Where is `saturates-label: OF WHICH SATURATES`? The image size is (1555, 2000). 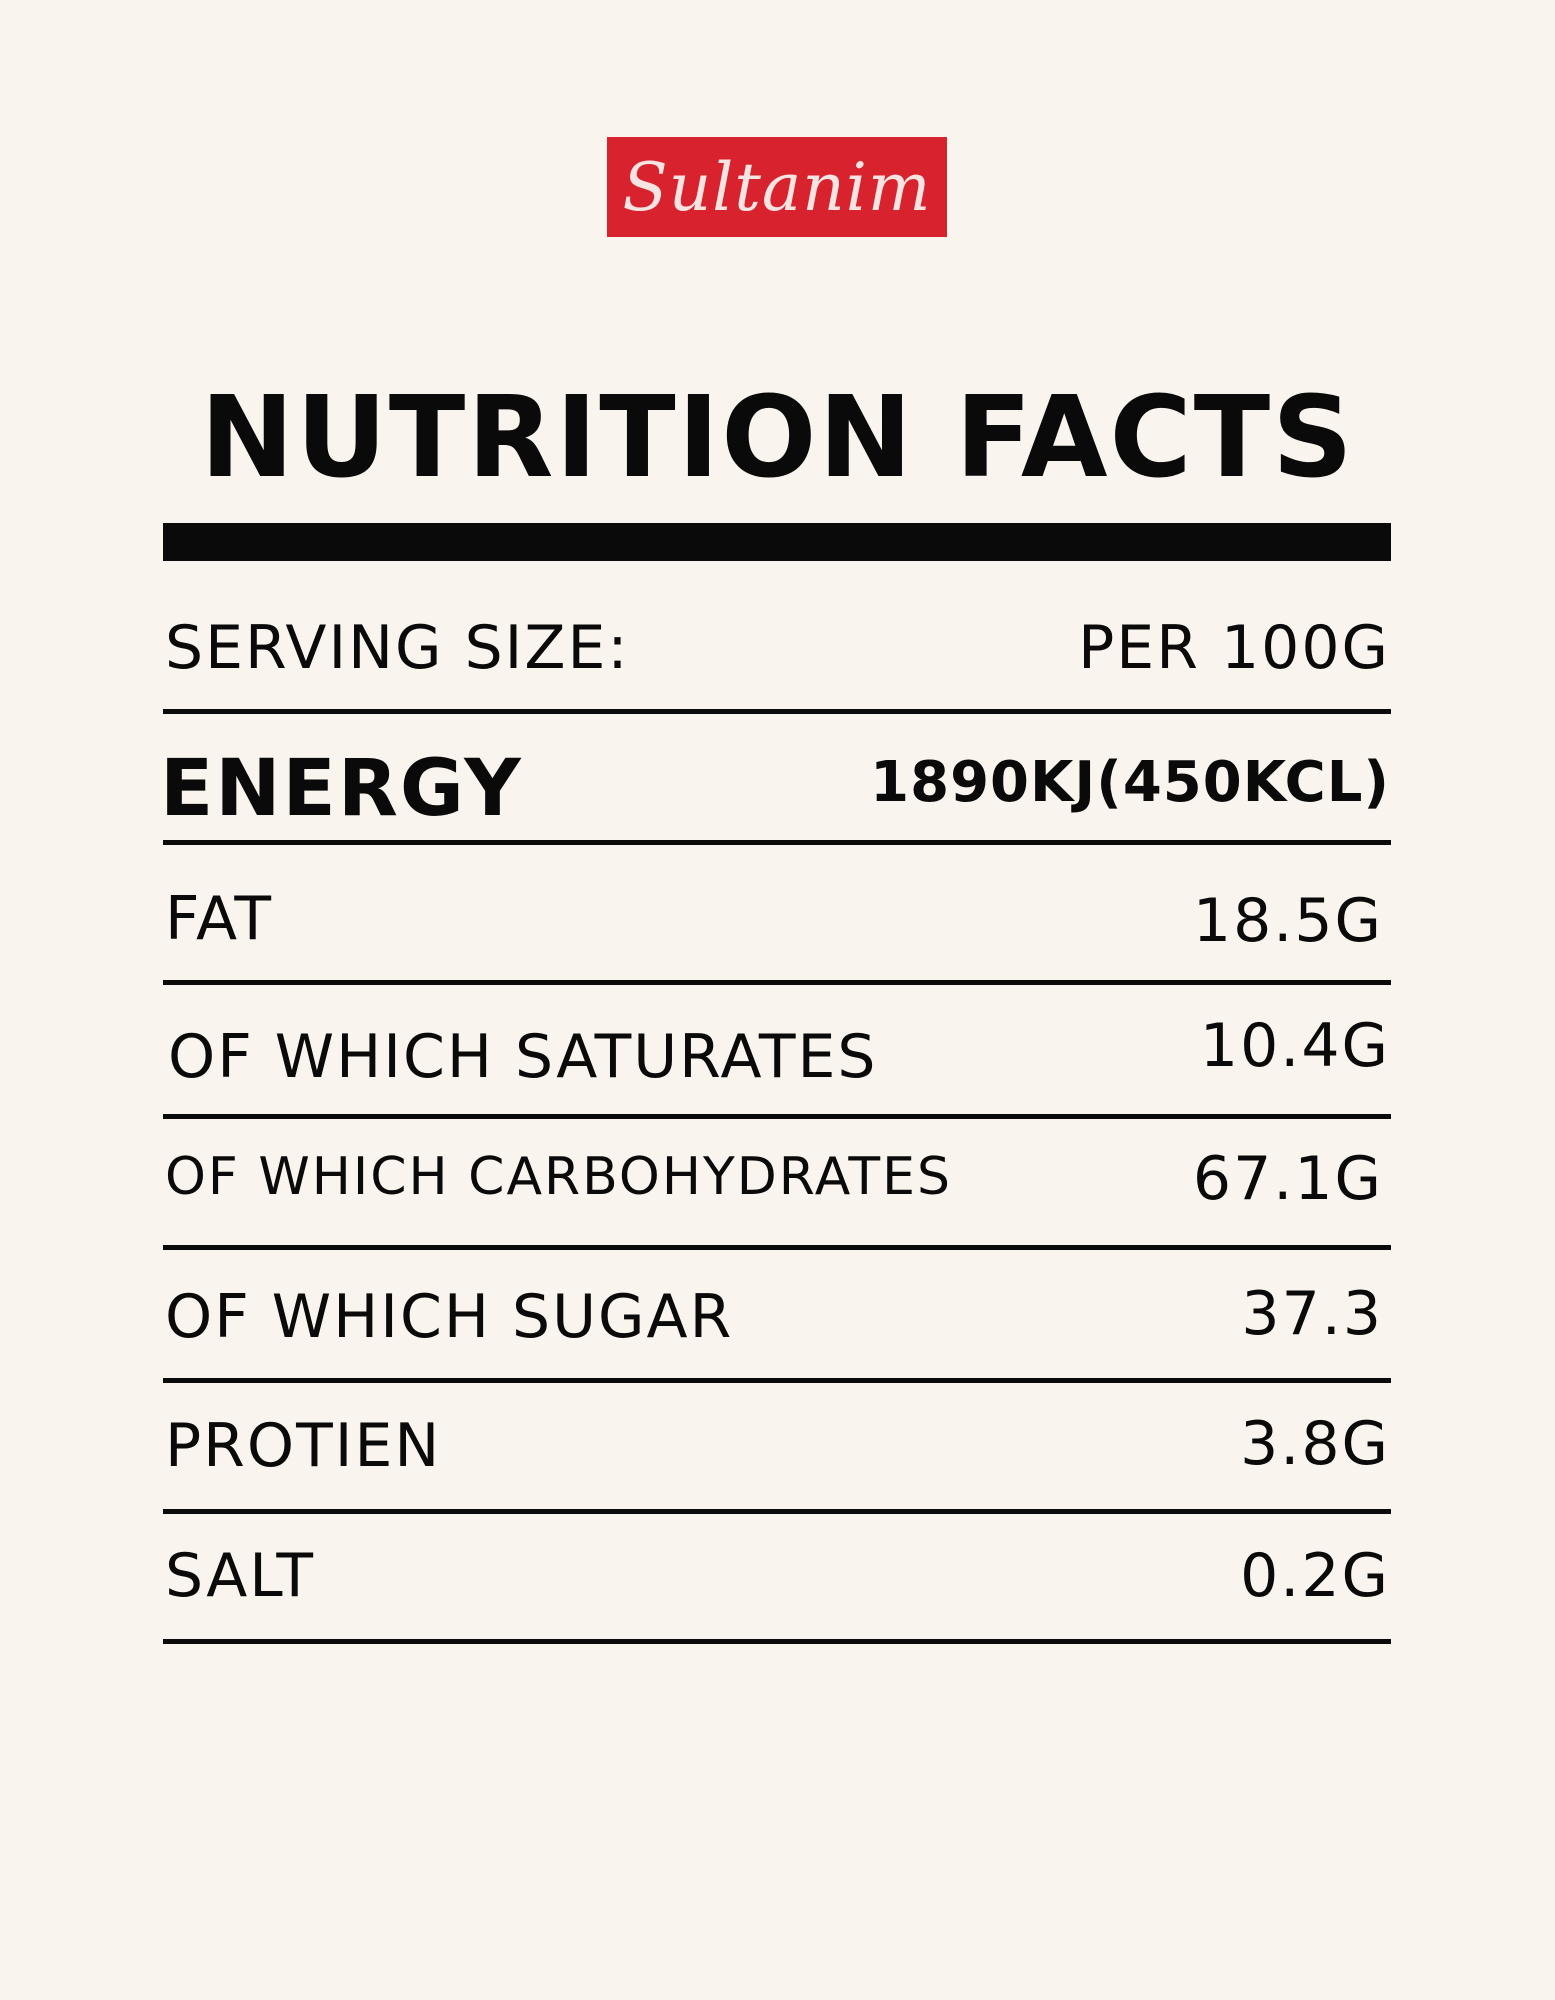
saturates-label: OF WHICH SATURATES is located at coordinates (523, 1057).